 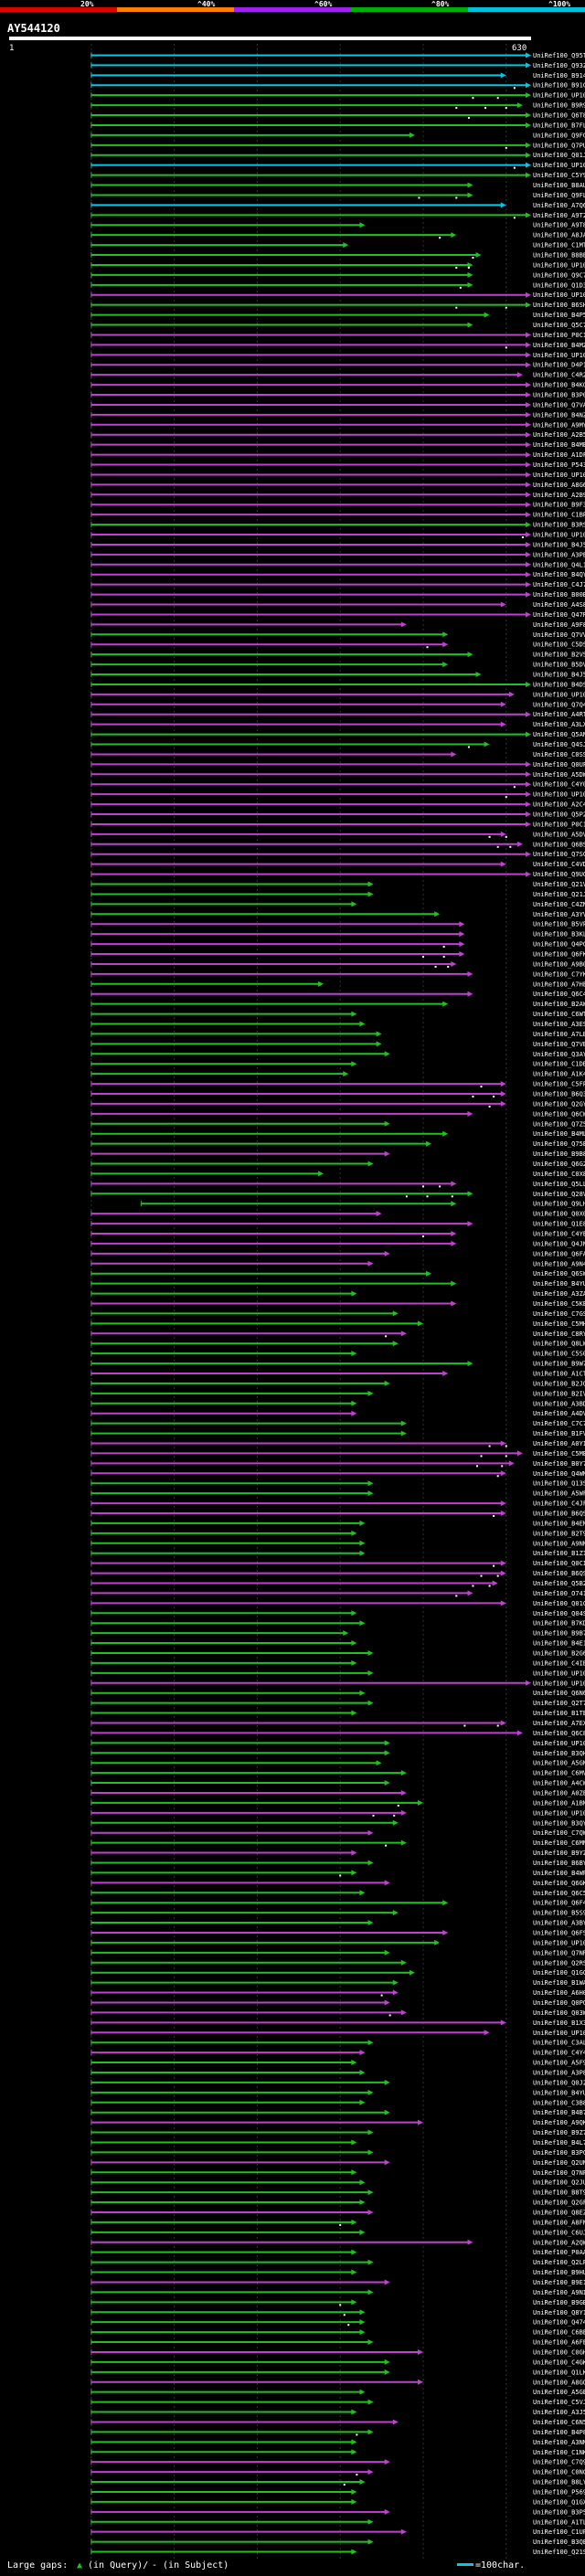 What do you see at coordinates (338, 256) in the screenshot?
I see `hit-row: UniRef100_B8BE01` at bounding box center [338, 256].